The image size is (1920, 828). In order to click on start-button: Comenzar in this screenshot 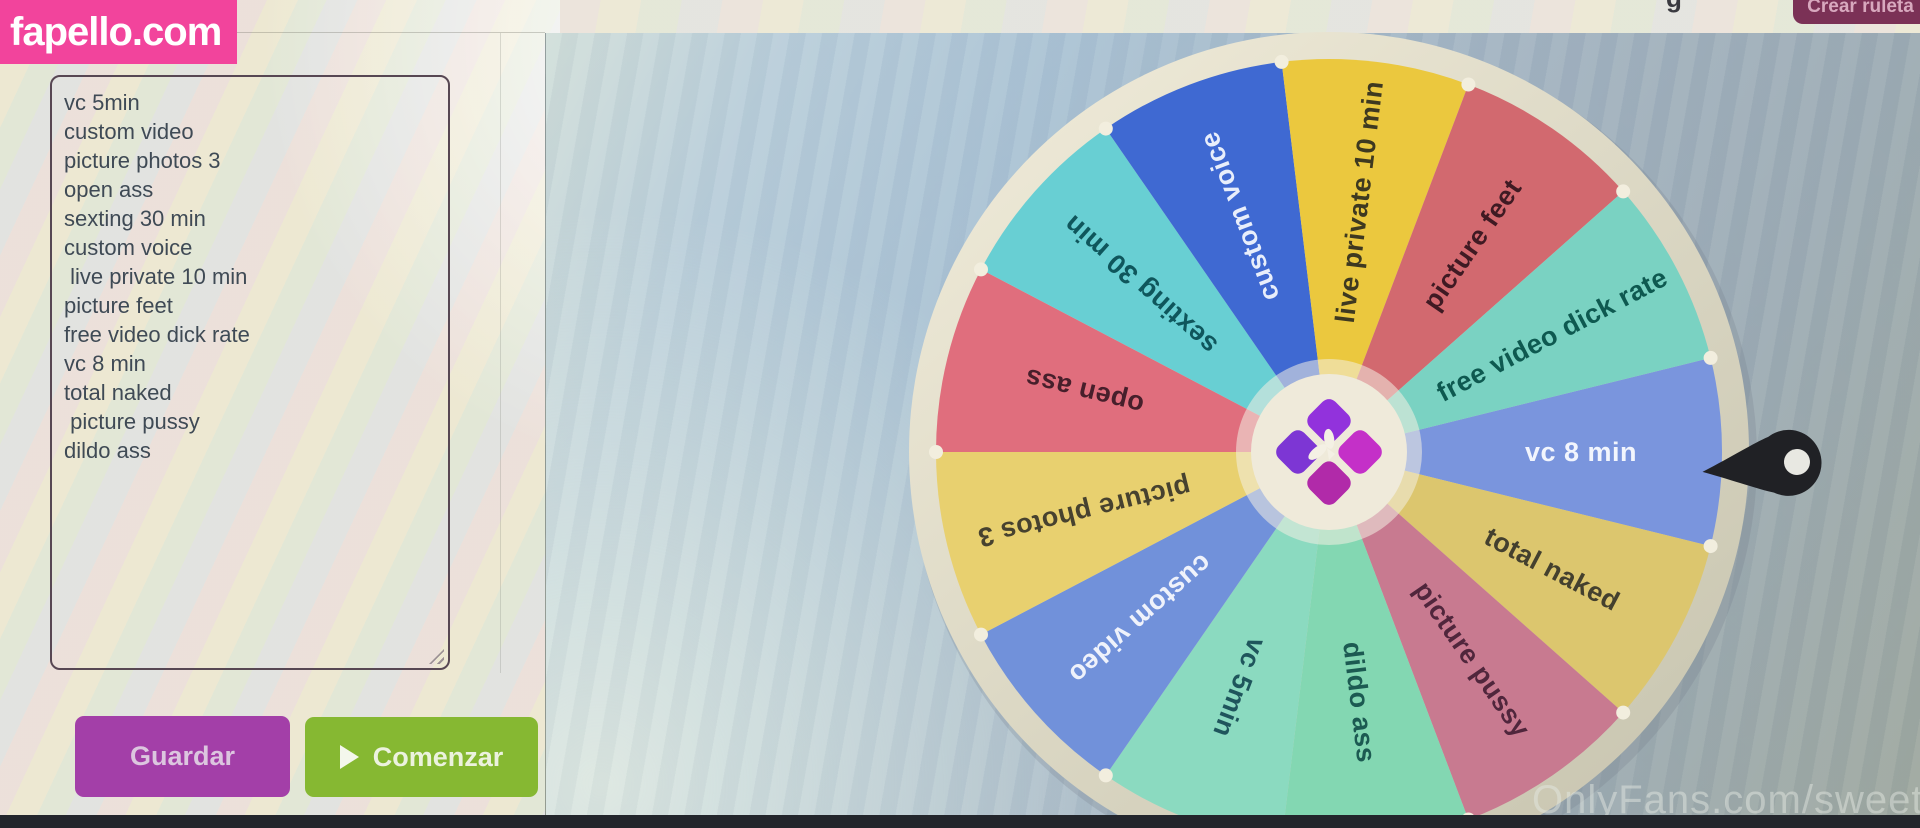, I will do `click(421, 757)`.